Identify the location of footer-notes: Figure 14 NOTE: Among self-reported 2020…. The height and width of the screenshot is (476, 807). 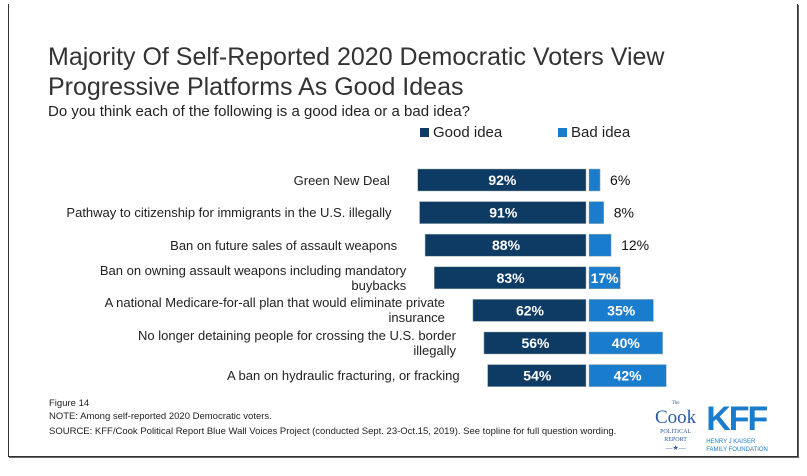
(332, 417).